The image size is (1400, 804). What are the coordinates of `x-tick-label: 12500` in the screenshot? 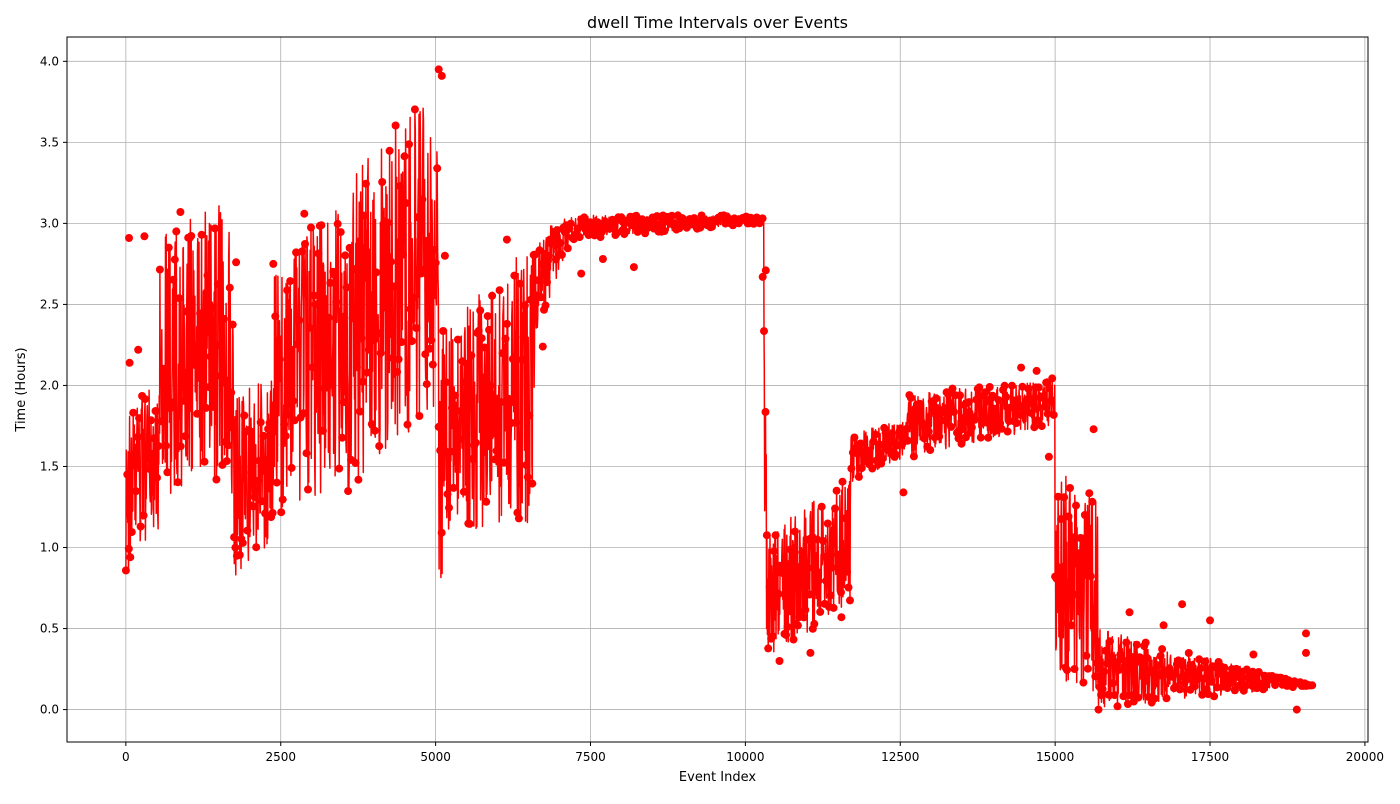 It's located at (900, 757).